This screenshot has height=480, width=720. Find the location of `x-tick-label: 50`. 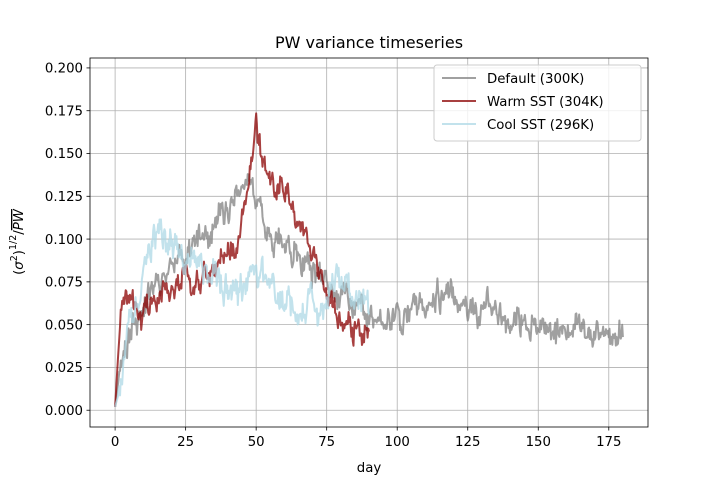

x-tick-label: 50 is located at coordinates (256, 442).